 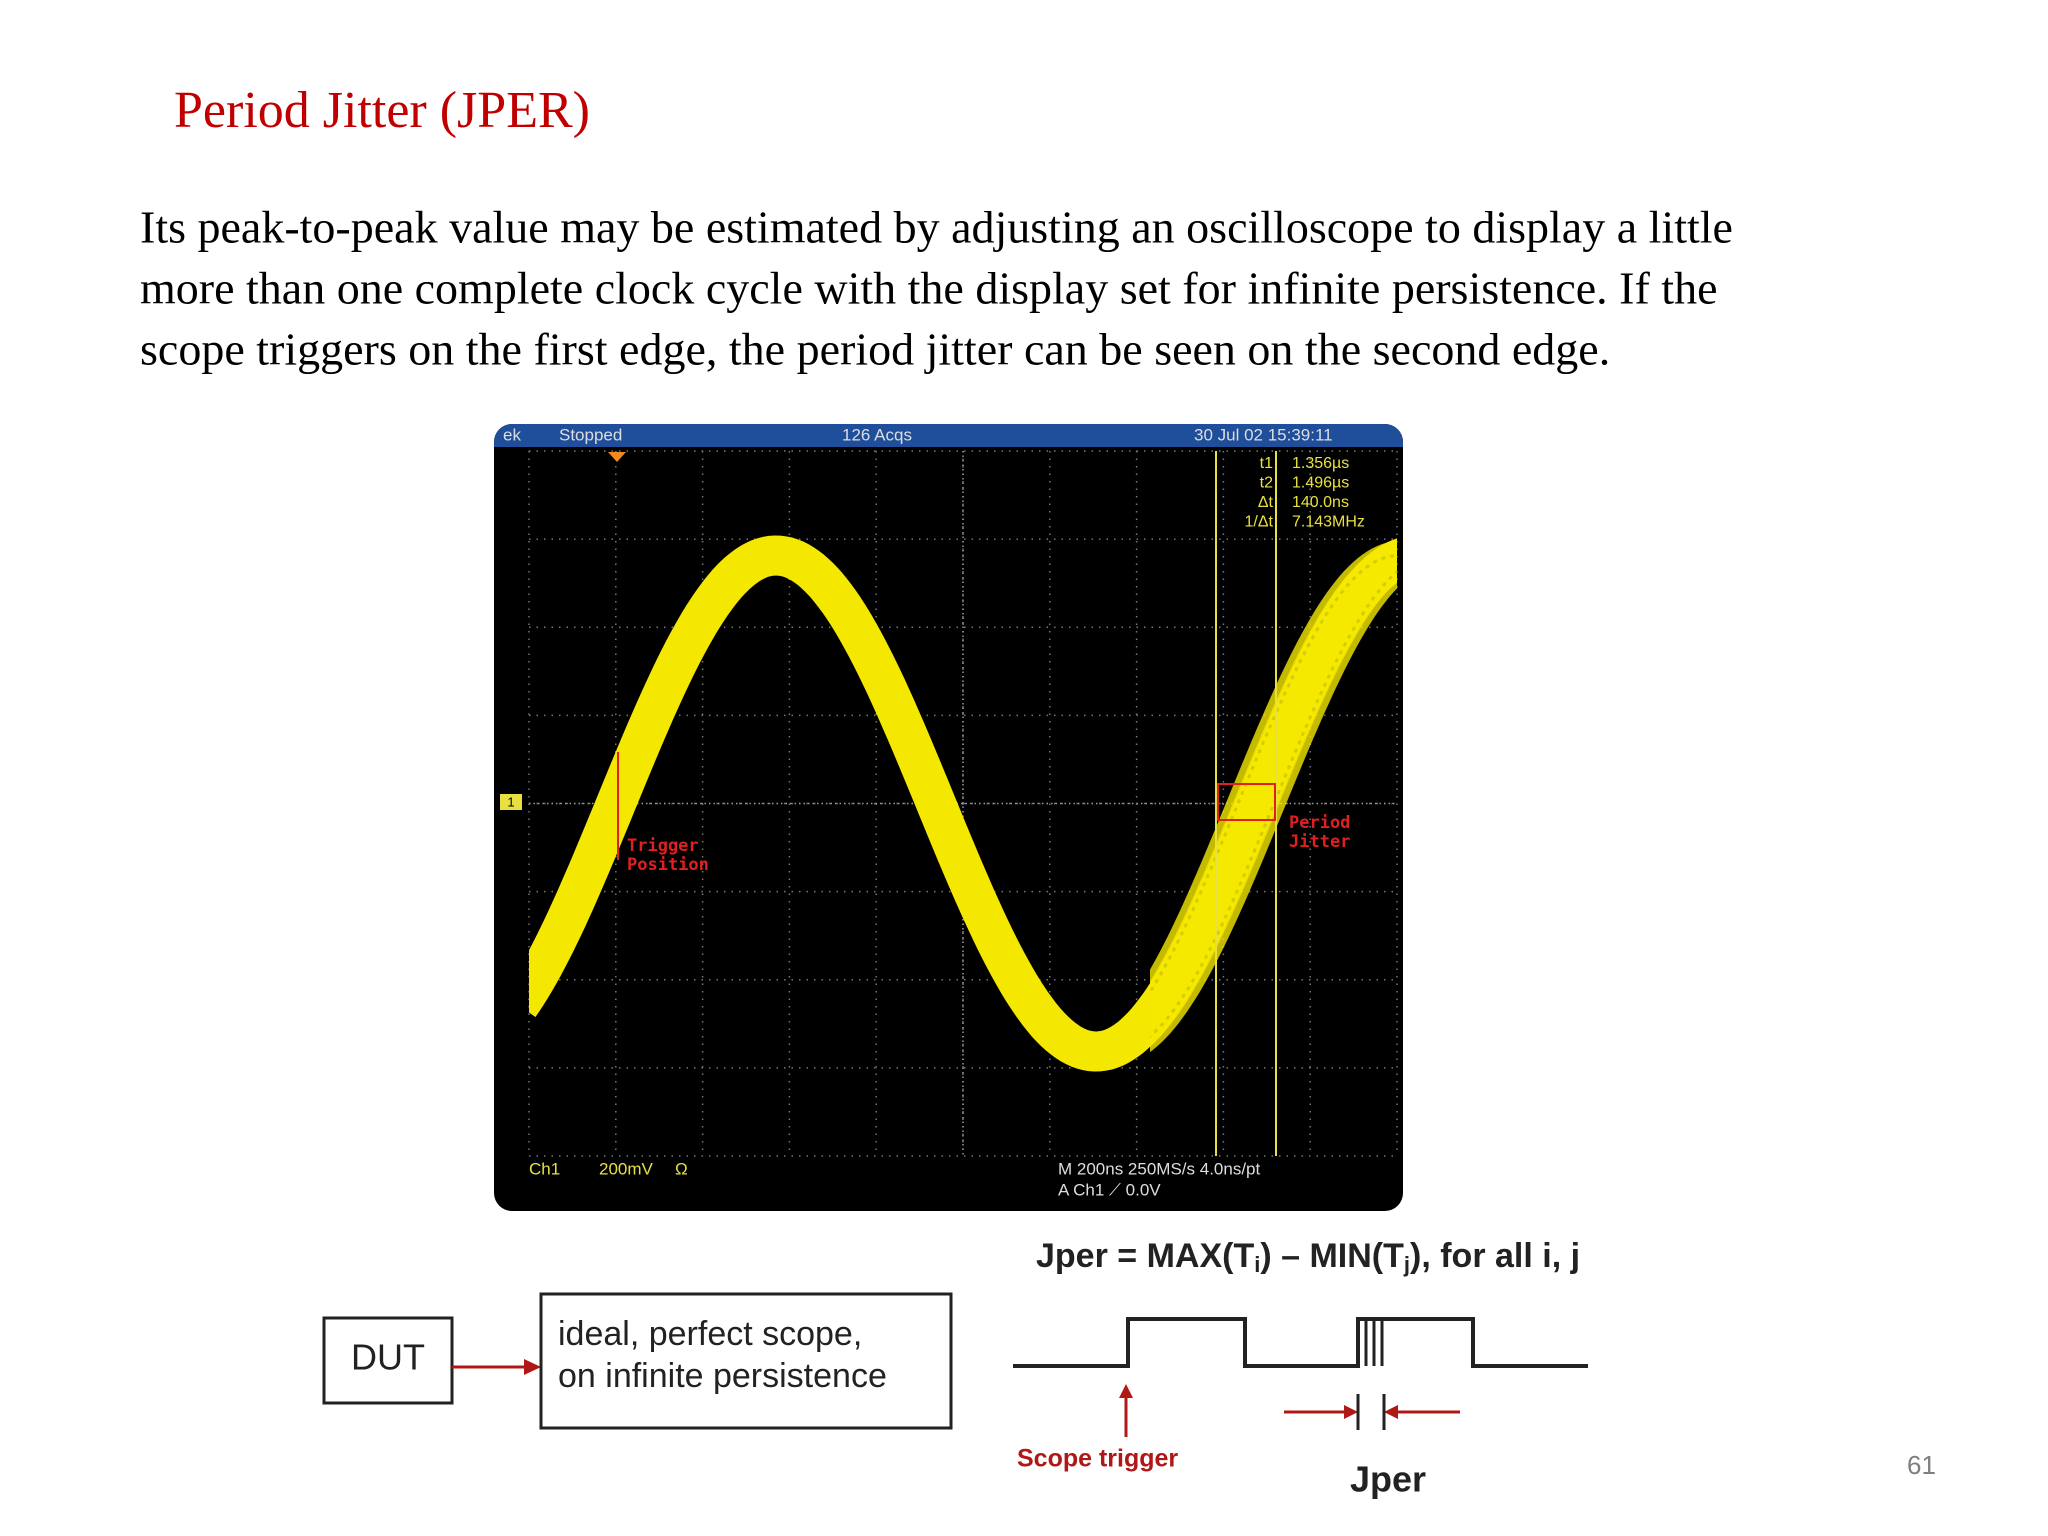 I want to click on channel-marker-box, so click(x=511, y=802).